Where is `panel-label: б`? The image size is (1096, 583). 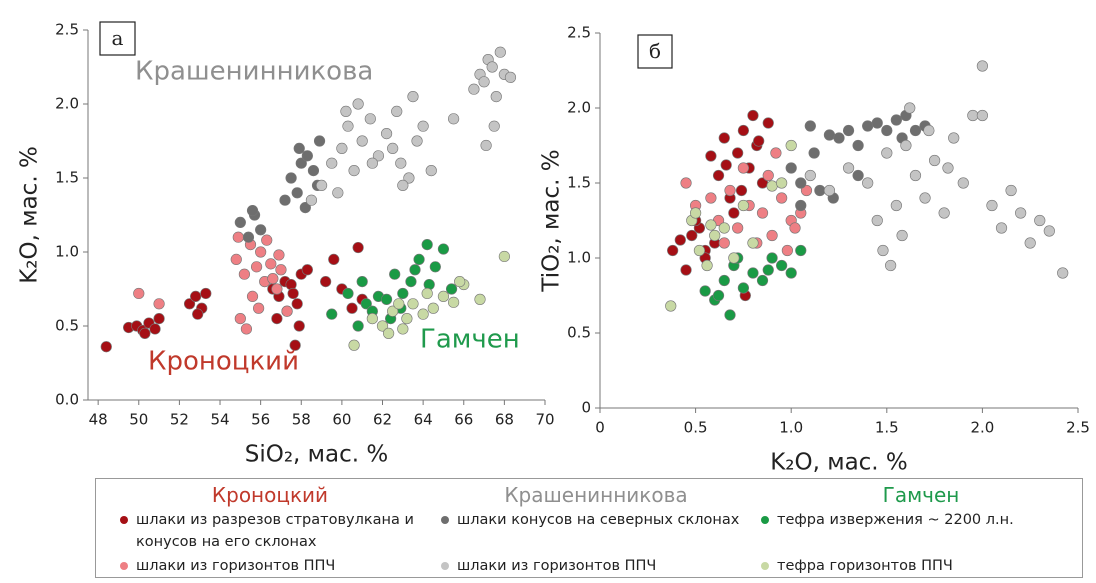
panel-label: б is located at coordinates (655, 51).